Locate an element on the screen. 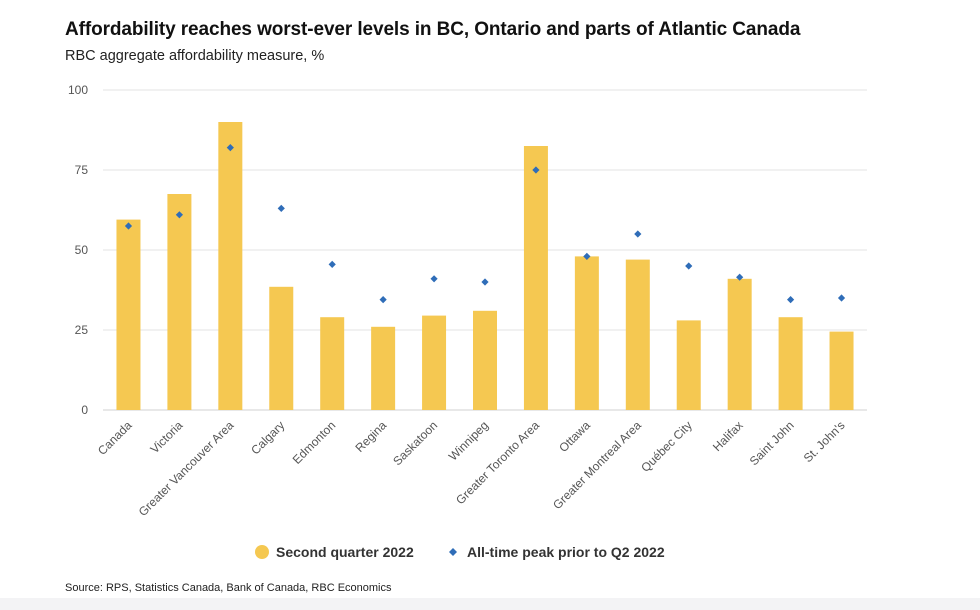 The width and height of the screenshot is (980, 610). x-tick-label: Winnipeg is located at coordinates (468, 440).